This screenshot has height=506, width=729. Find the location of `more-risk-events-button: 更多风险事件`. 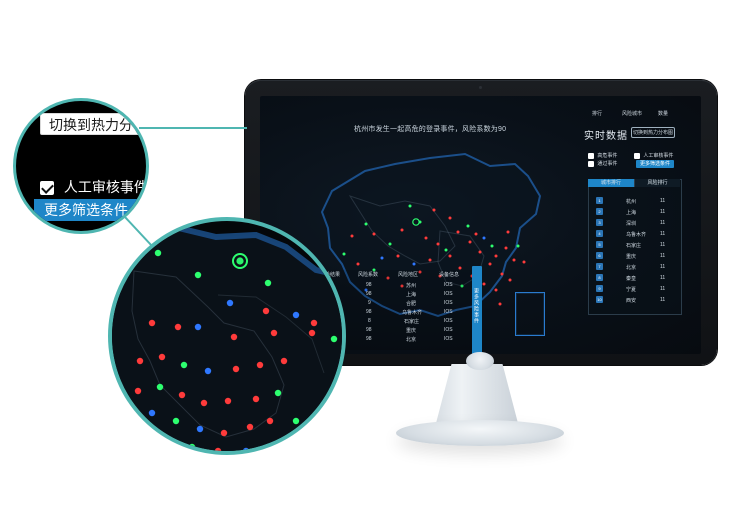

more-risk-events-button: 更多风险事件 is located at coordinates (477, 310).